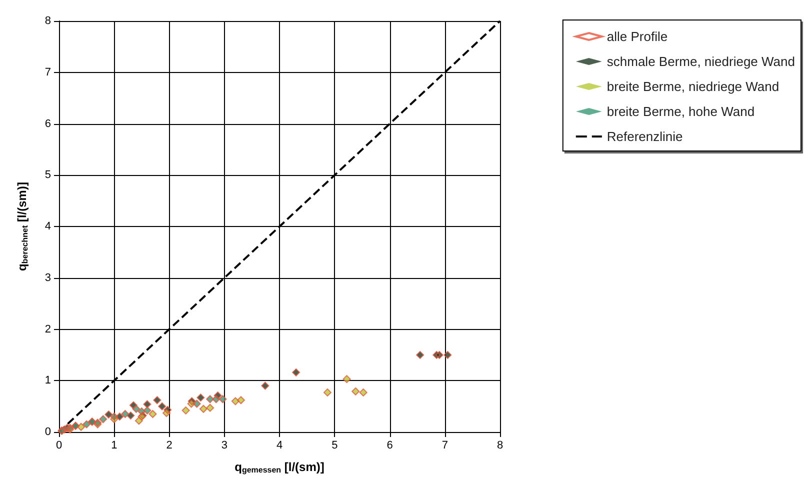 Image resolution: width=811 pixels, height=497 pixels. What do you see at coordinates (169, 446) in the screenshot?
I see `x-tick-label: 2` at bounding box center [169, 446].